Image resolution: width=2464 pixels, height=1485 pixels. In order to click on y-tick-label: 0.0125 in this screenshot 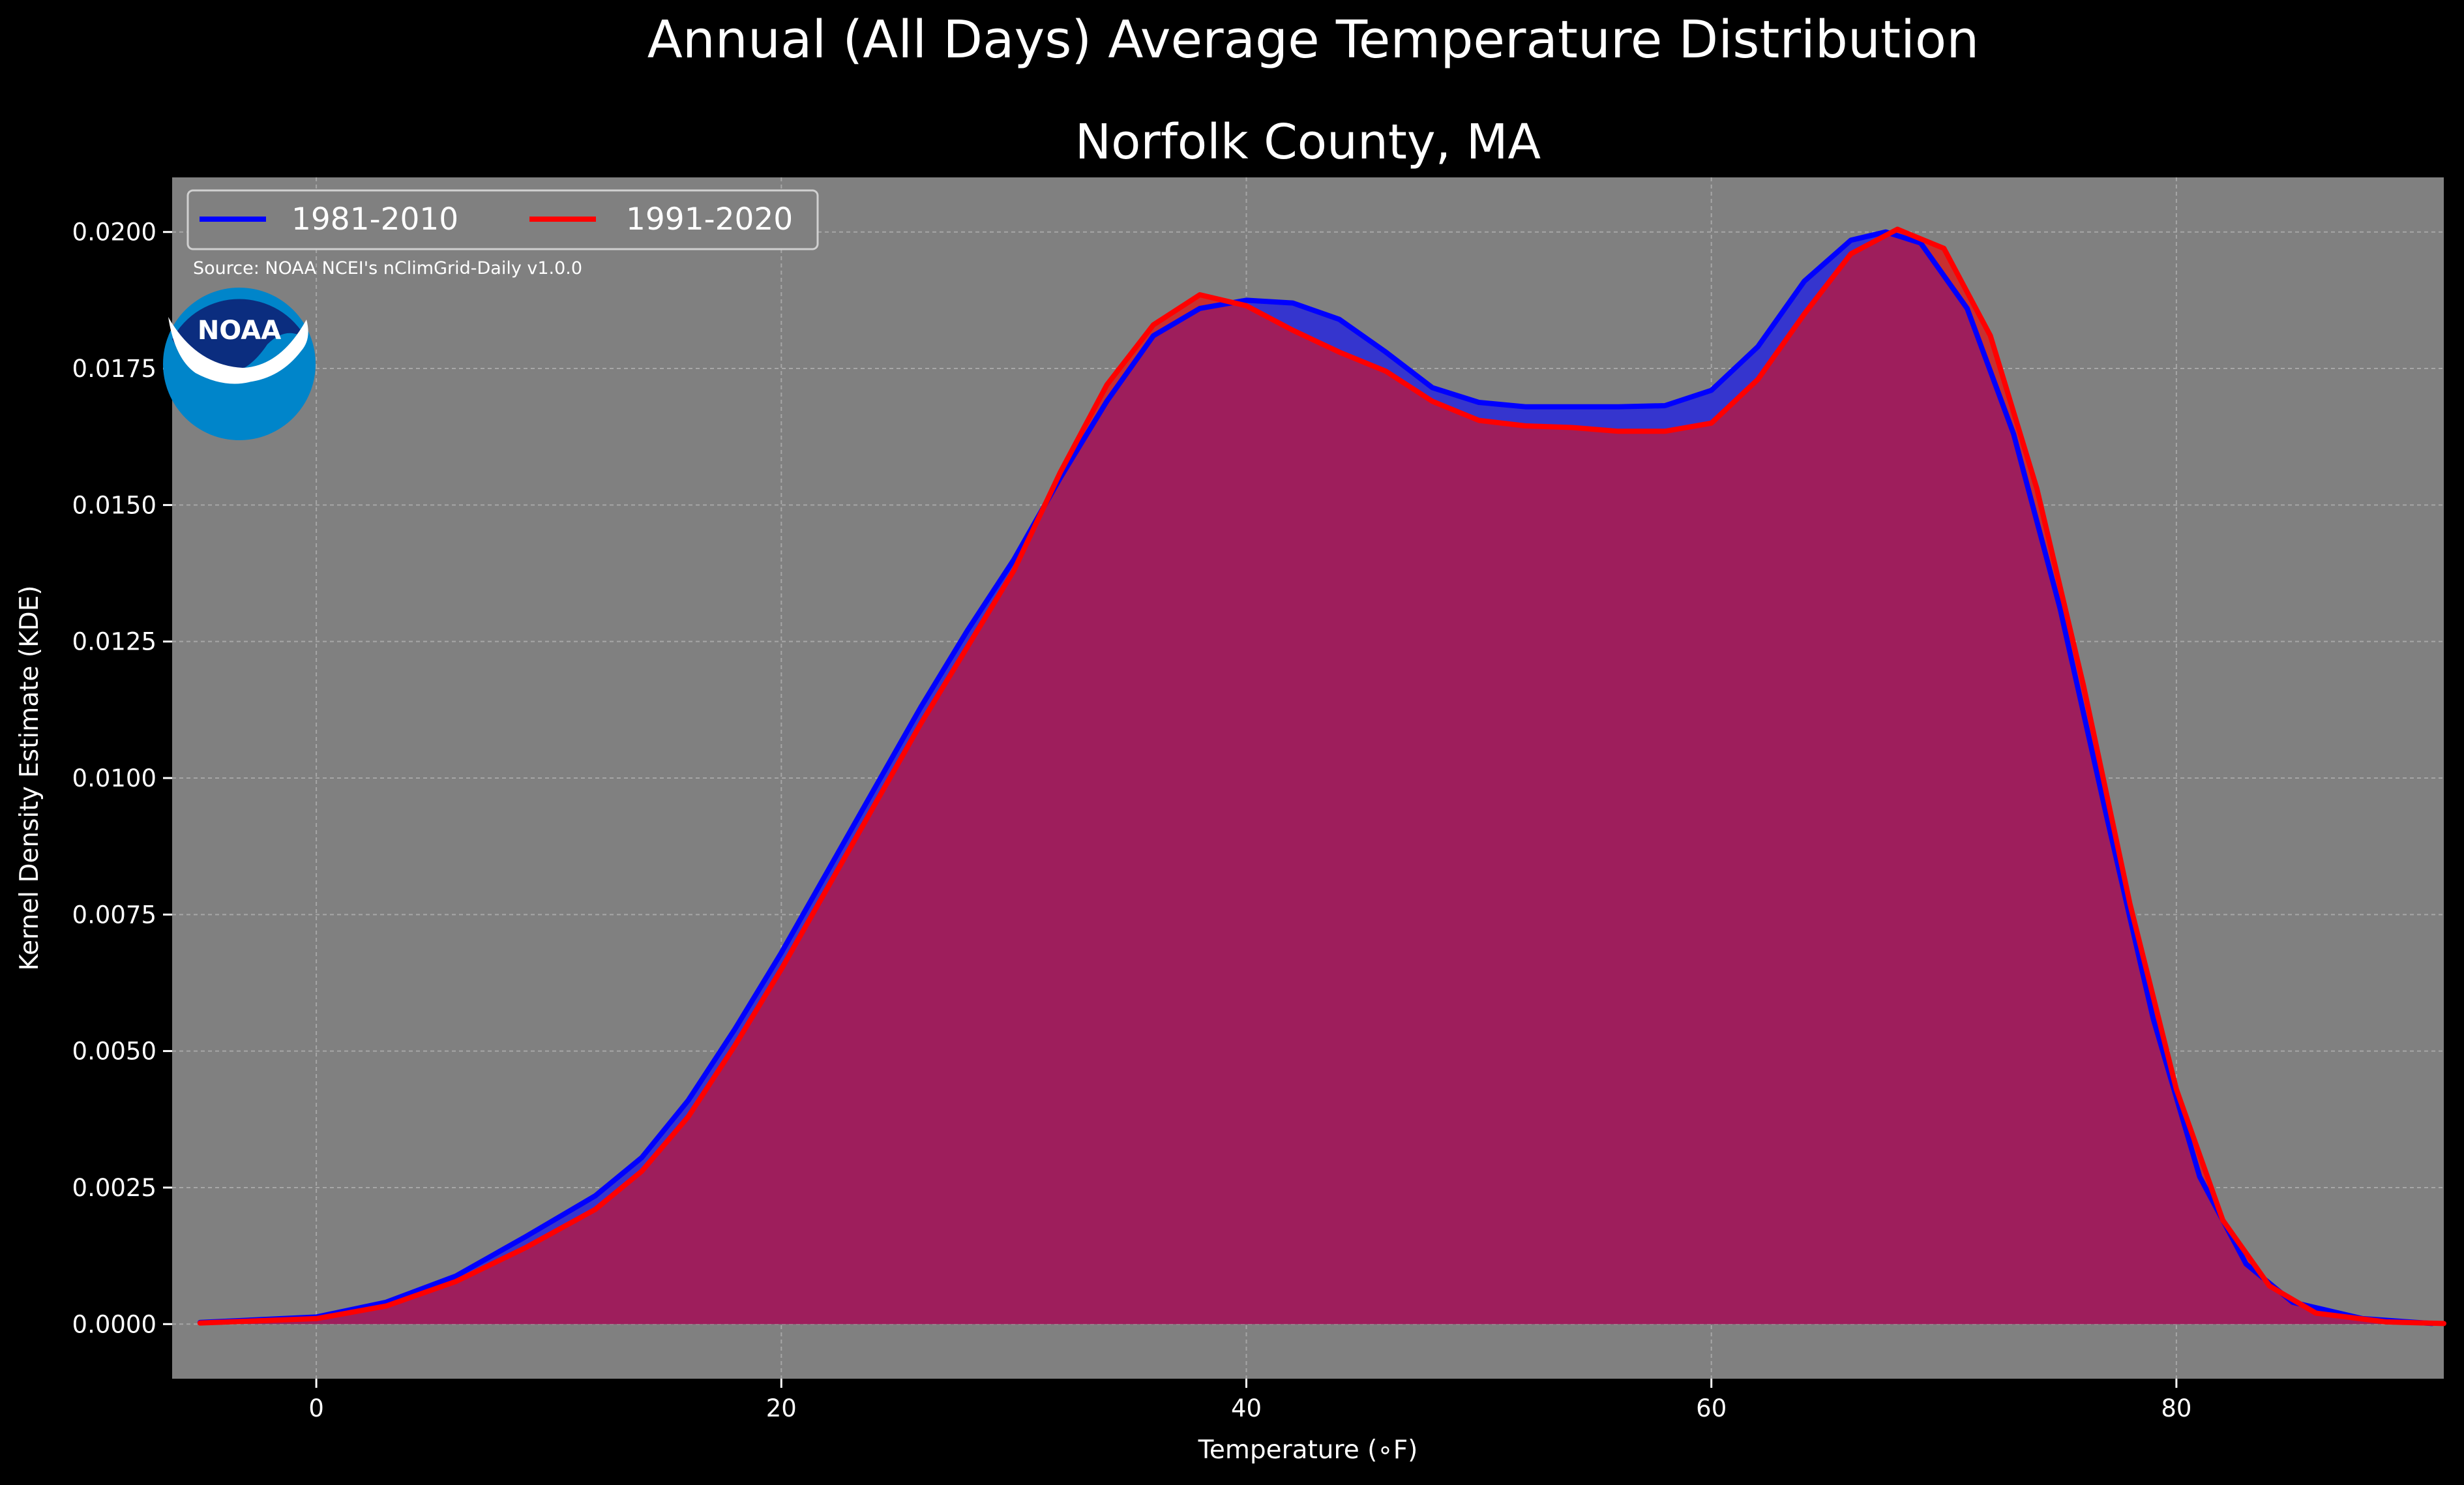, I will do `click(114, 642)`.